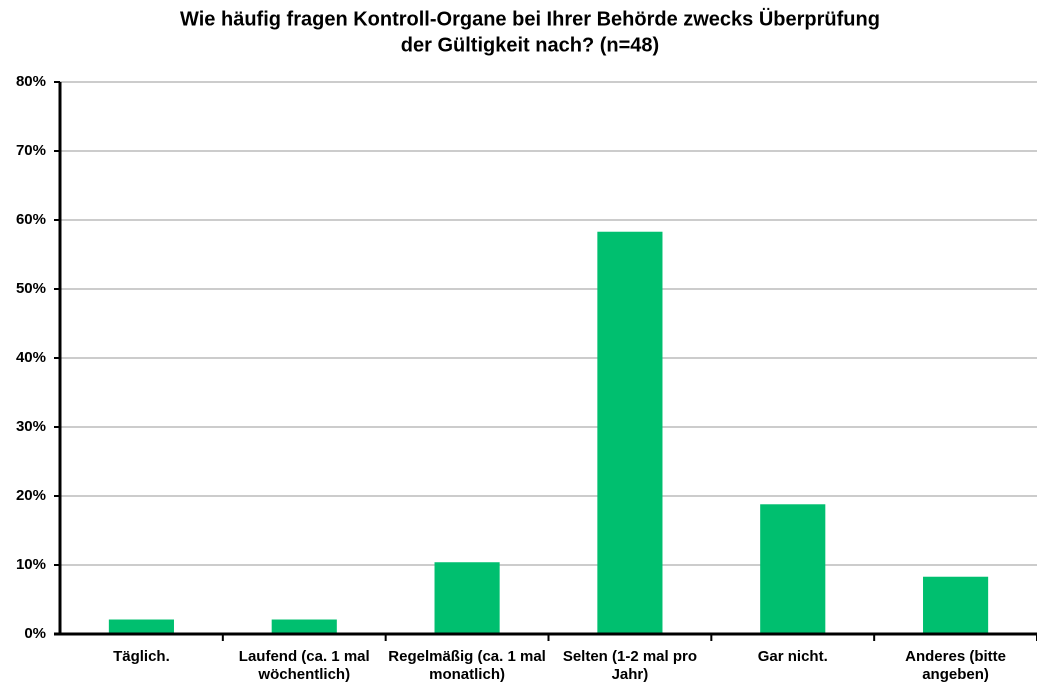 This screenshot has height=686, width=1037. I want to click on y-tick-label: 0%, so click(35, 633).